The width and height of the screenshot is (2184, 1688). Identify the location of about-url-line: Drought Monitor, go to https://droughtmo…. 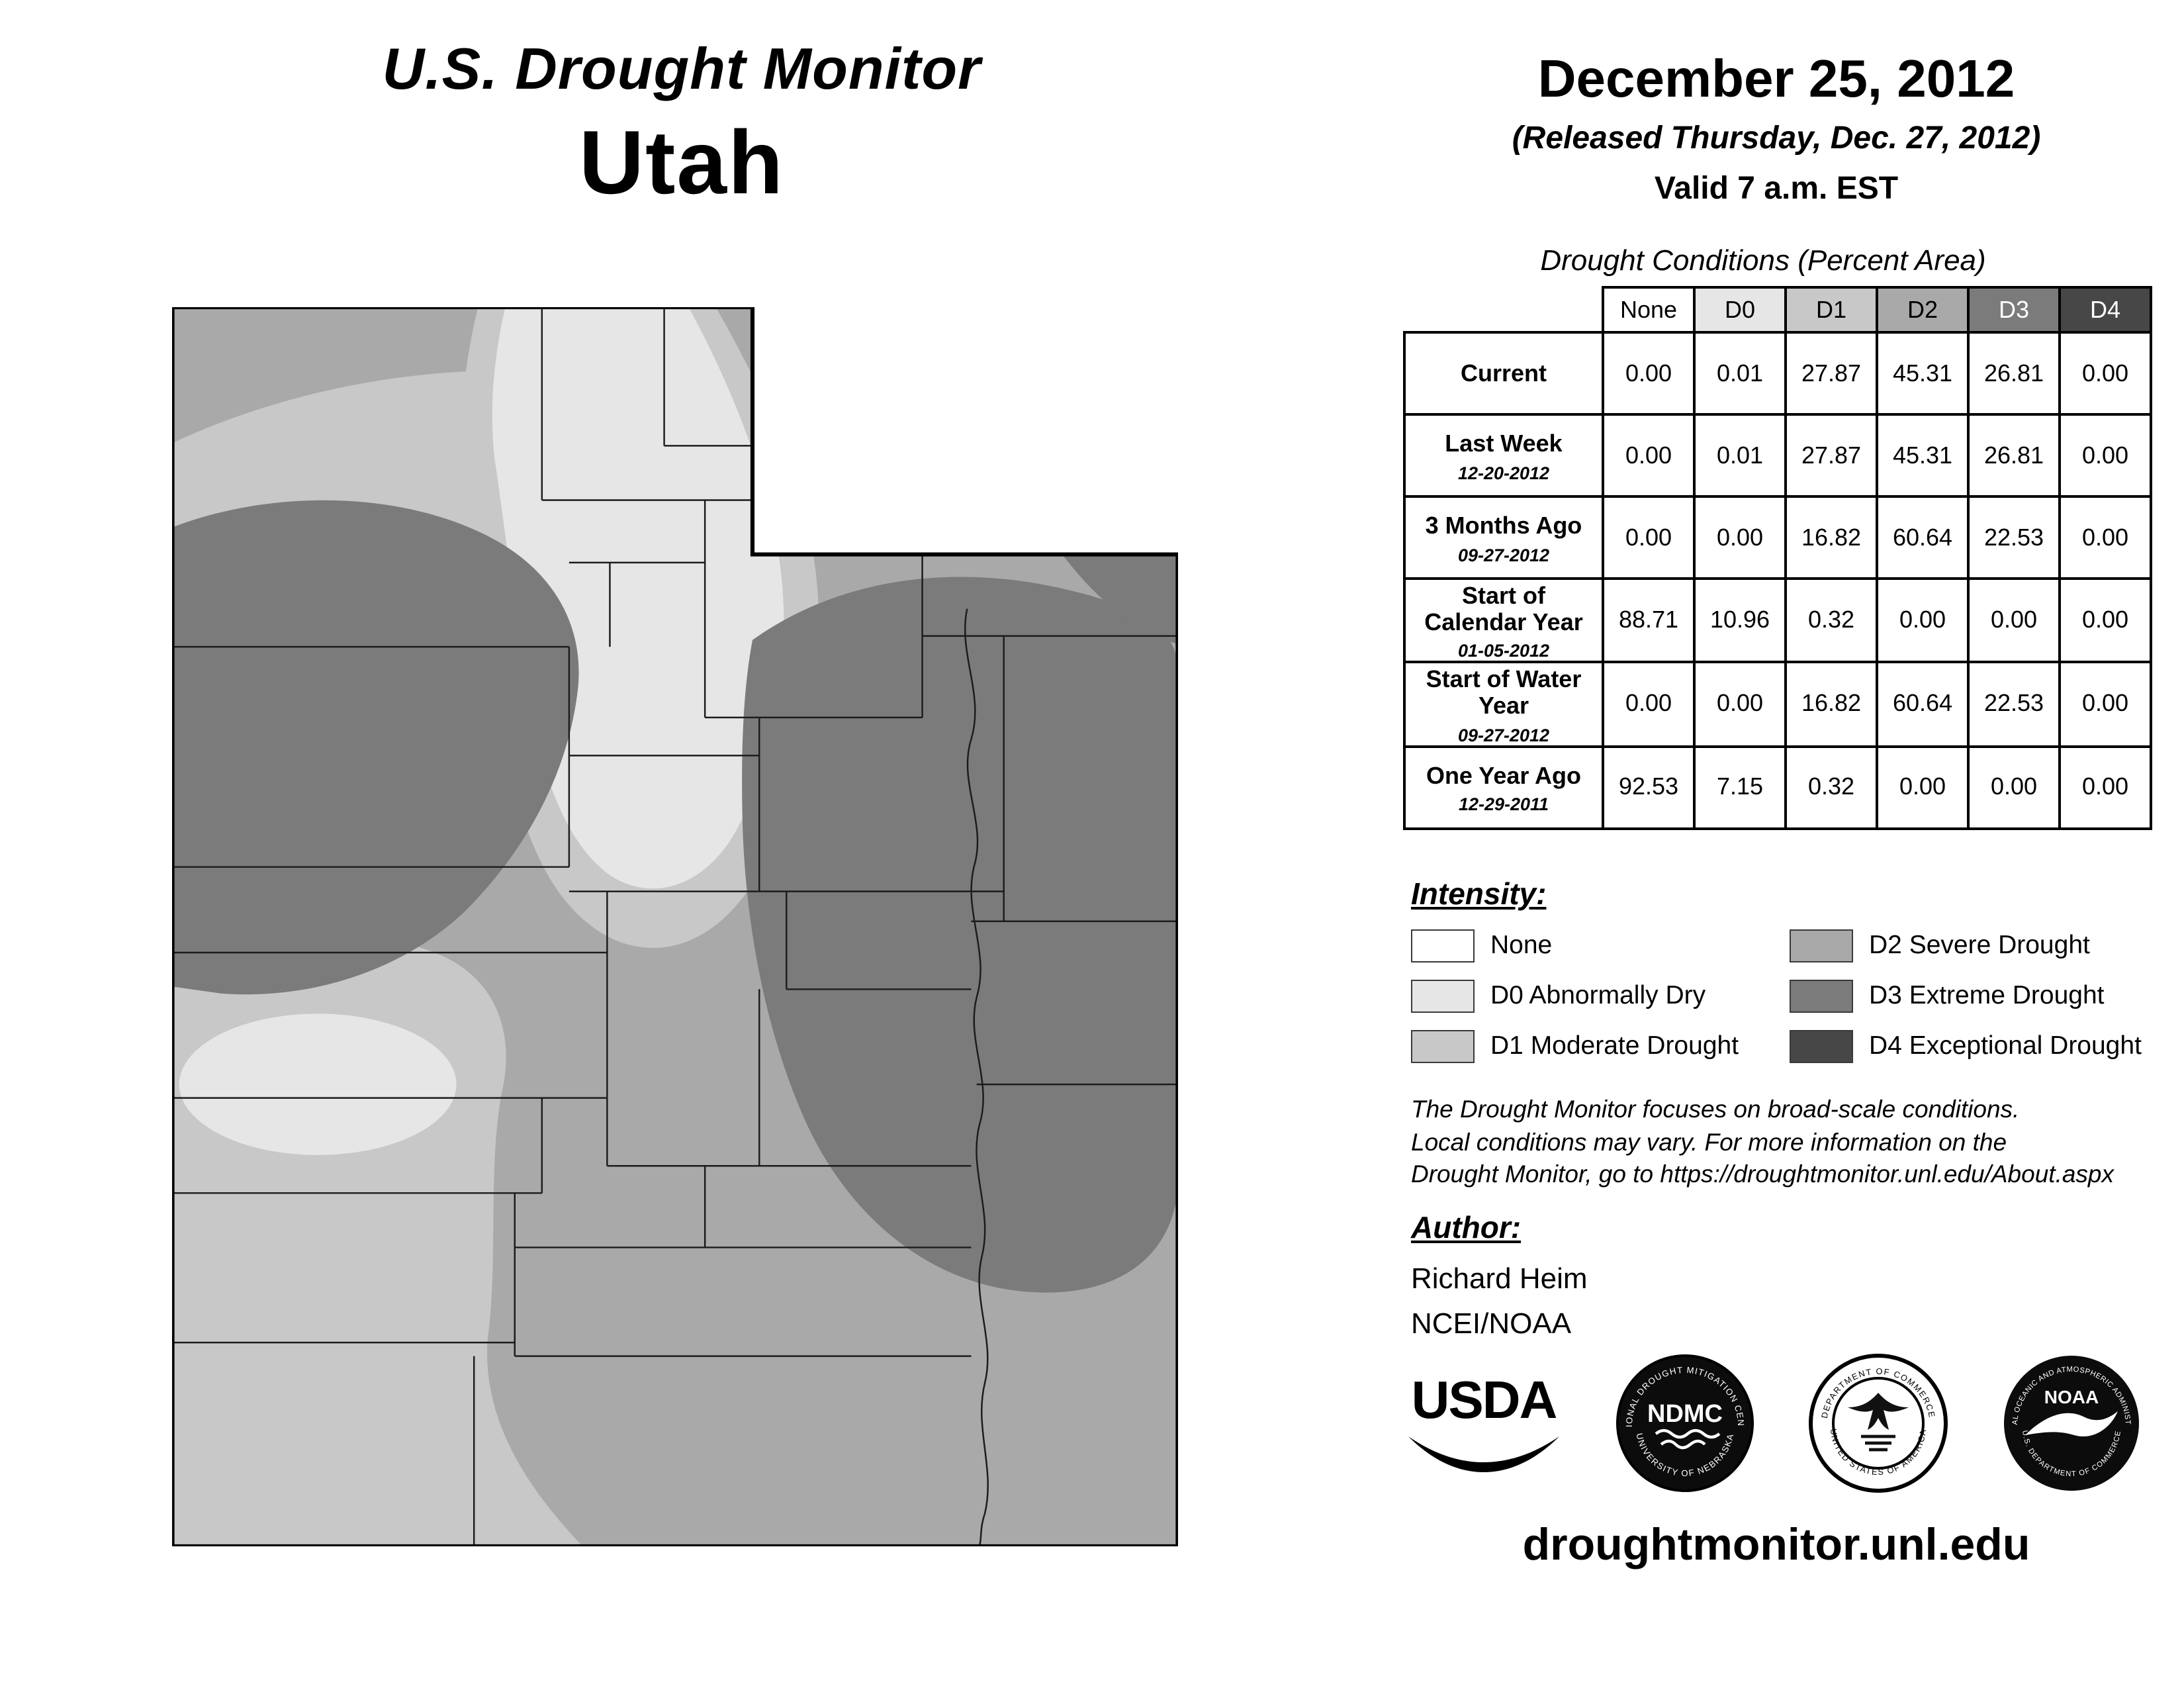
(1763, 1174).